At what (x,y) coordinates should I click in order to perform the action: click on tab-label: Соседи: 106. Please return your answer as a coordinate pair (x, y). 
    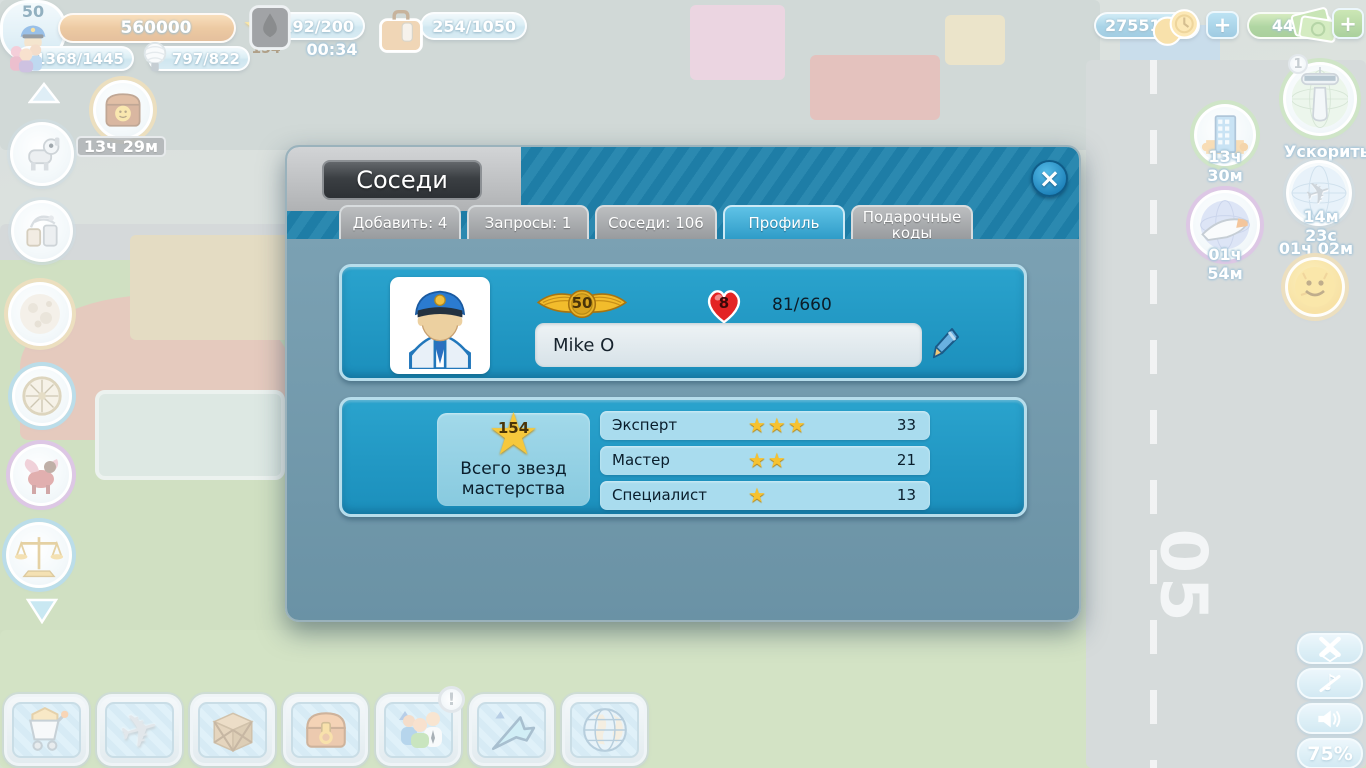
    Looking at the image, I should click on (656, 223).